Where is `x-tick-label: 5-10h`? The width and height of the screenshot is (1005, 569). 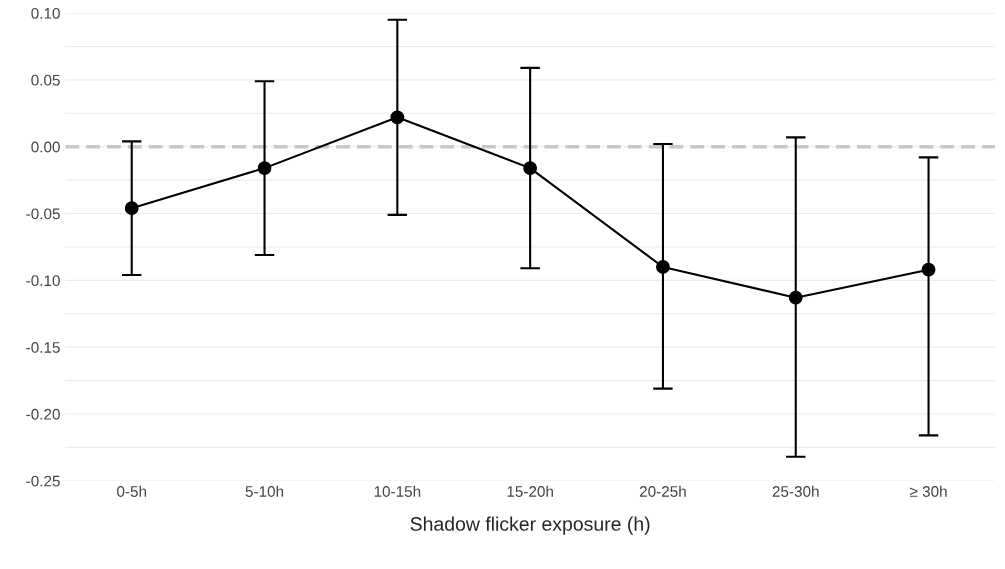 x-tick-label: 5-10h is located at coordinates (264, 491).